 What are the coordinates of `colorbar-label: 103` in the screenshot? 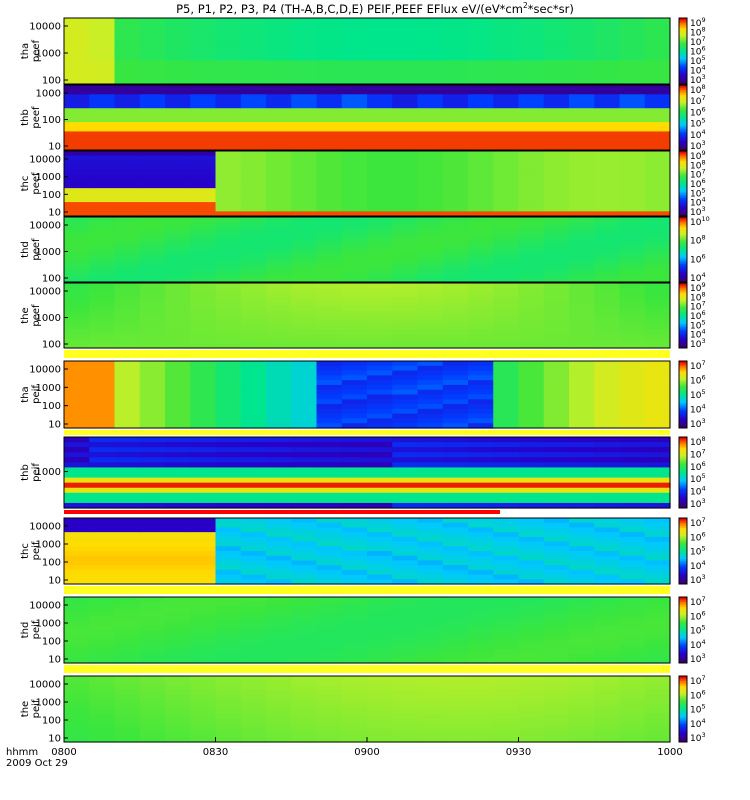 It's located at (698, 423).